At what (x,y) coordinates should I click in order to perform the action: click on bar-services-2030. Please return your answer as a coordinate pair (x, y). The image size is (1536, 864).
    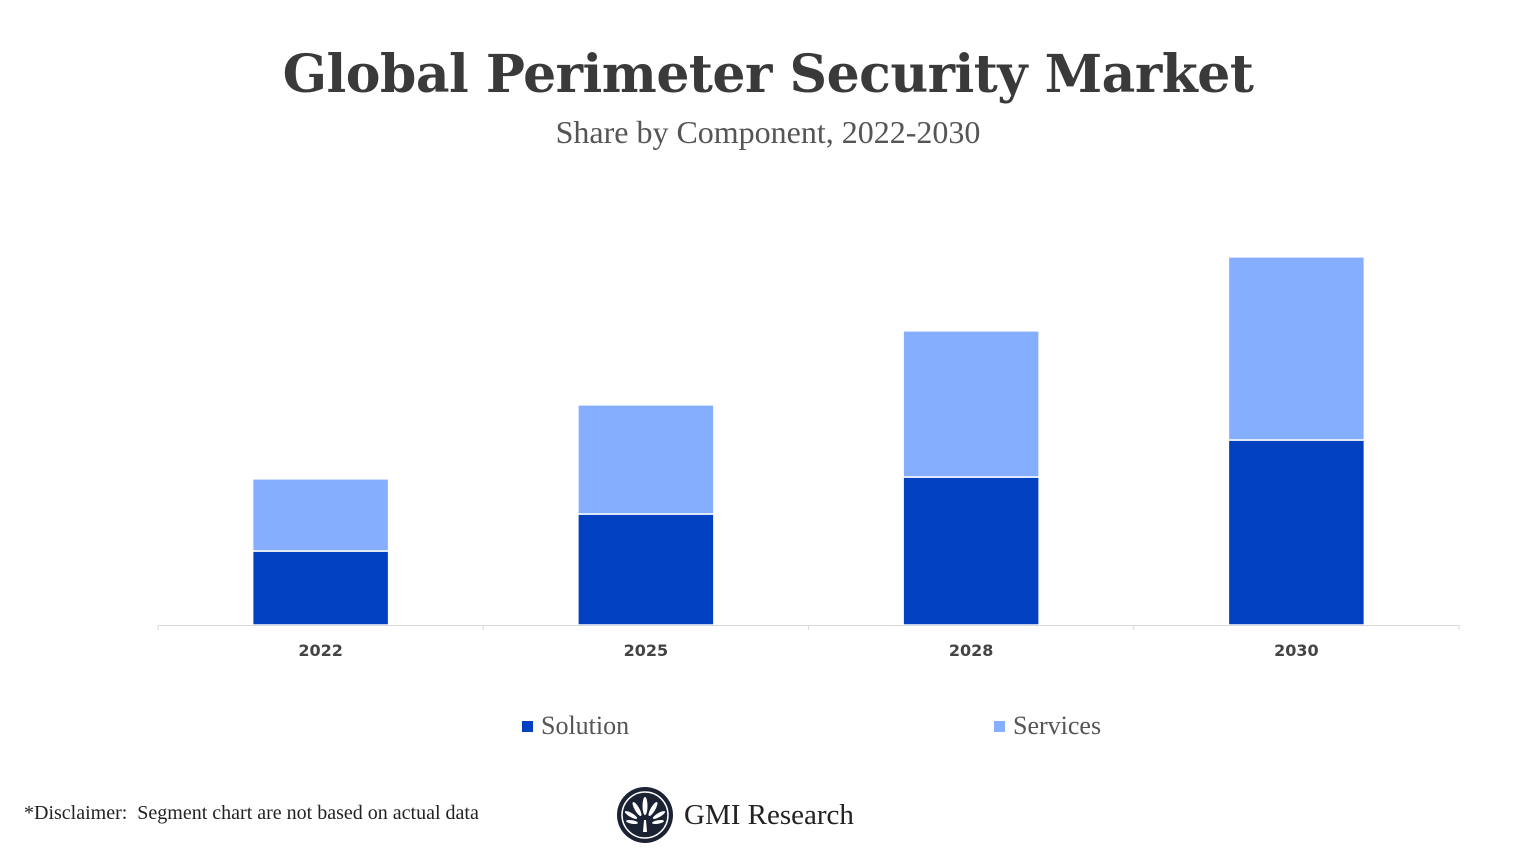
    Looking at the image, I should click on (1296, 348).